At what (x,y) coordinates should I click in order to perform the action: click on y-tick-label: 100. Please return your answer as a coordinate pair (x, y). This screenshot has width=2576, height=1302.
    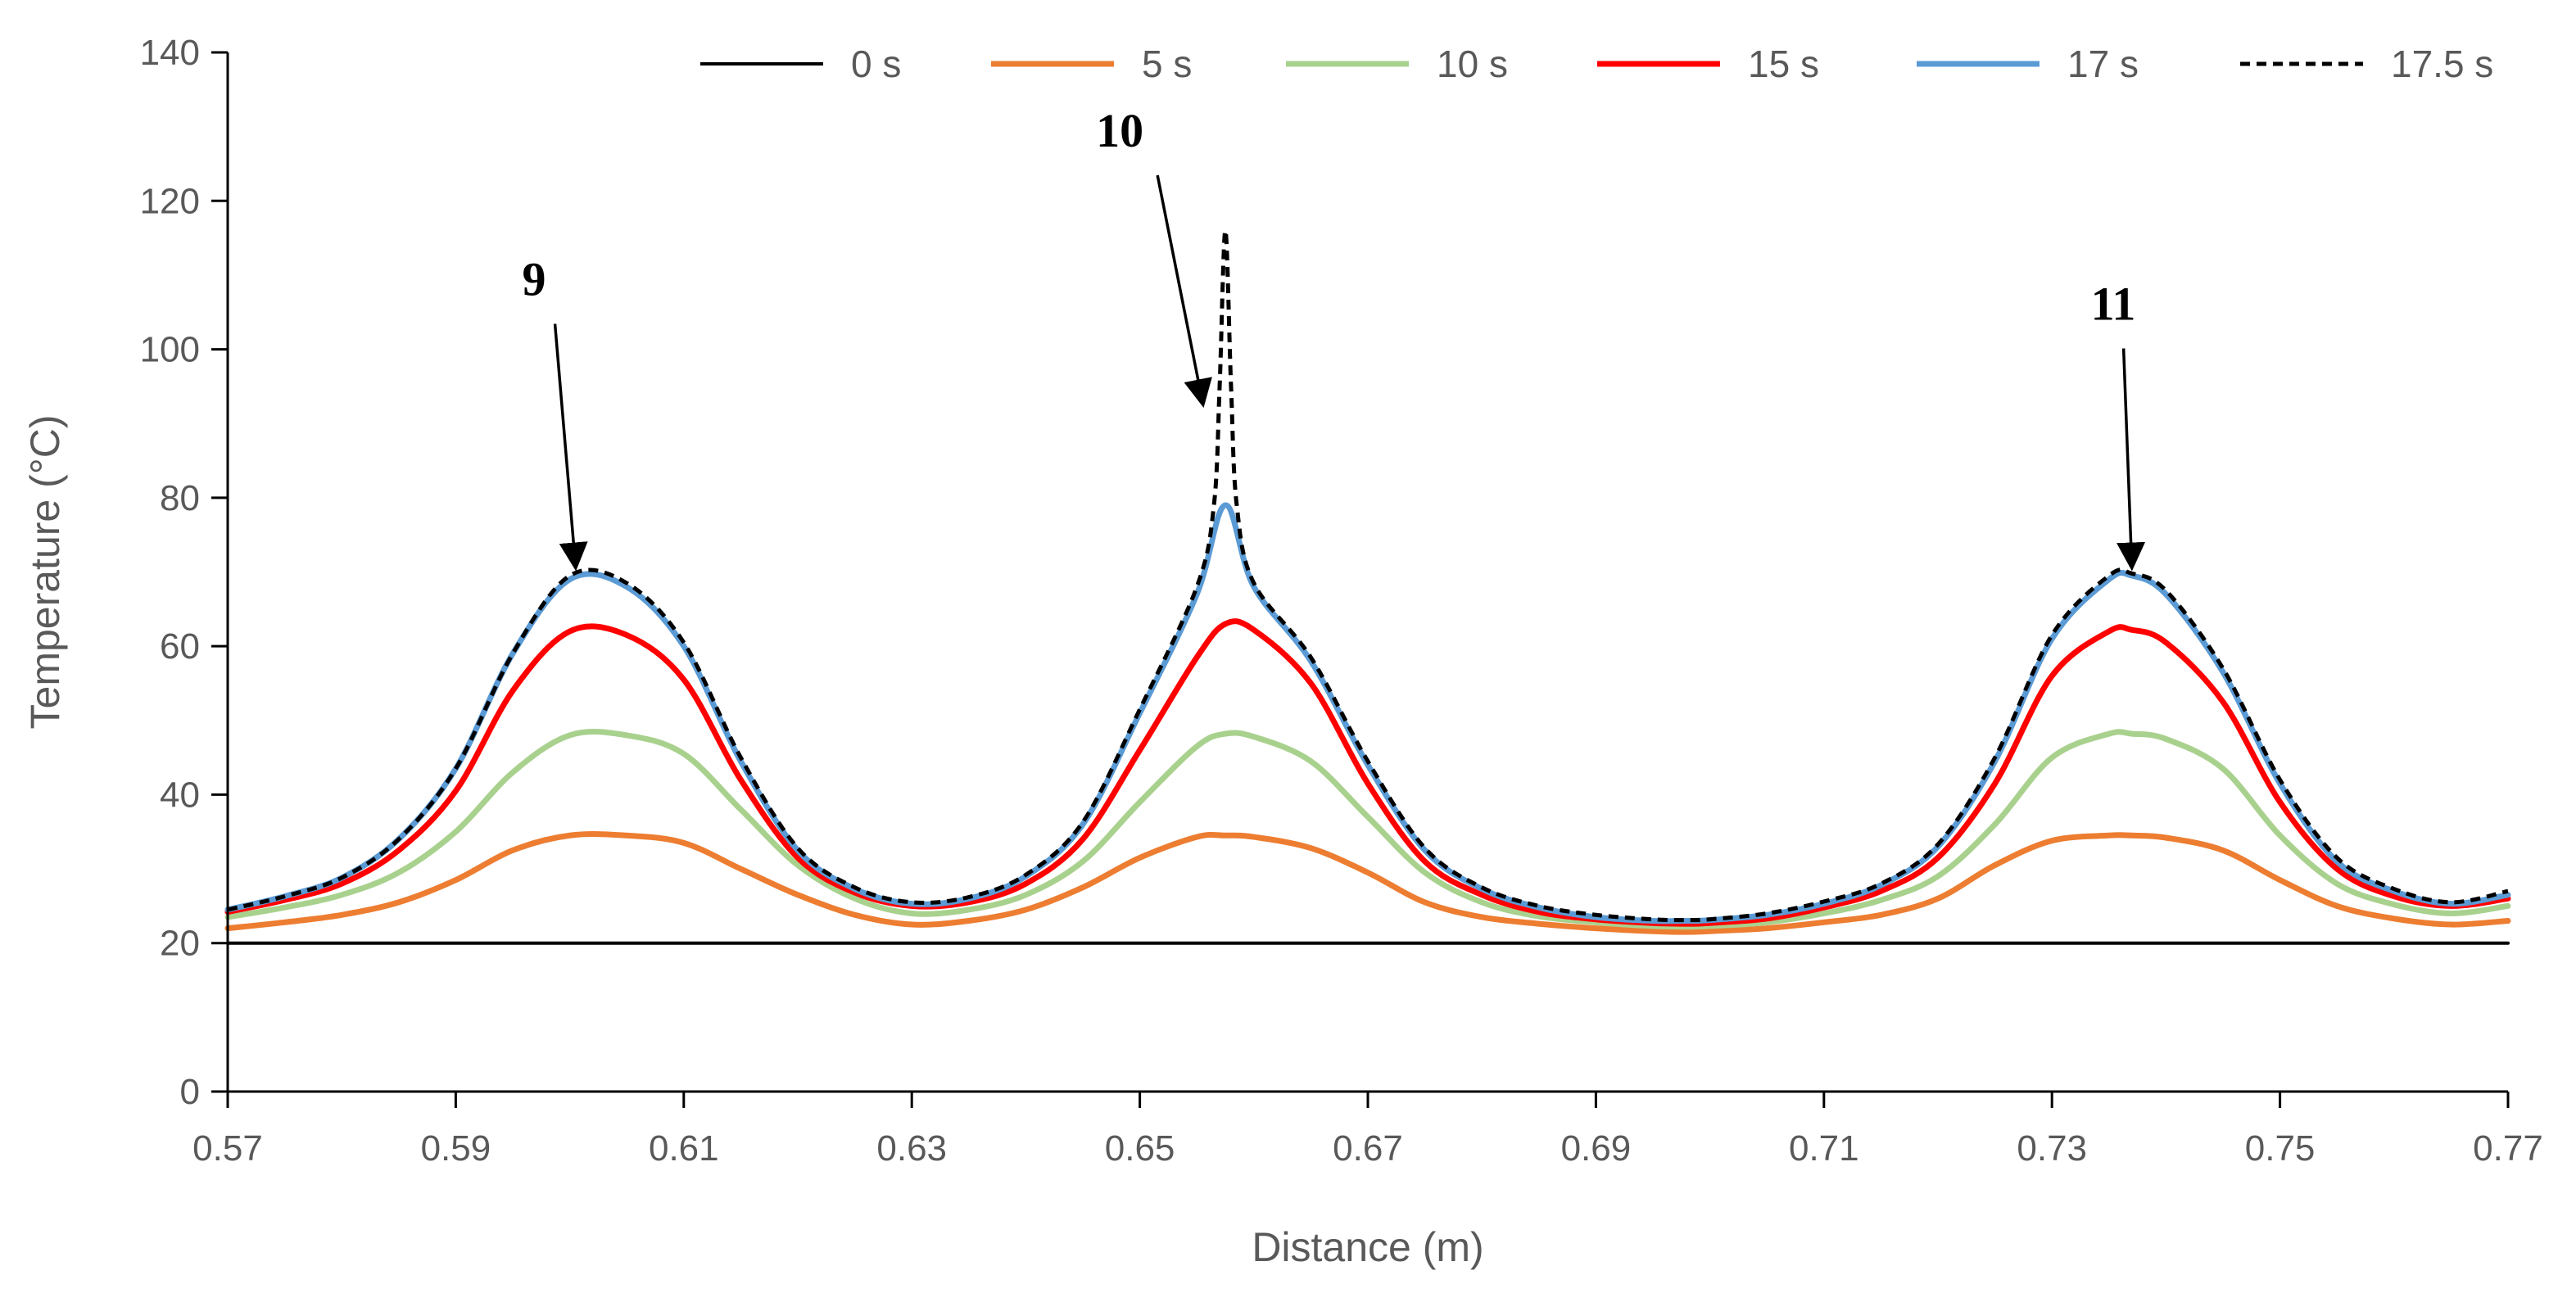
    Looking at the image, I should click on (170, 350).